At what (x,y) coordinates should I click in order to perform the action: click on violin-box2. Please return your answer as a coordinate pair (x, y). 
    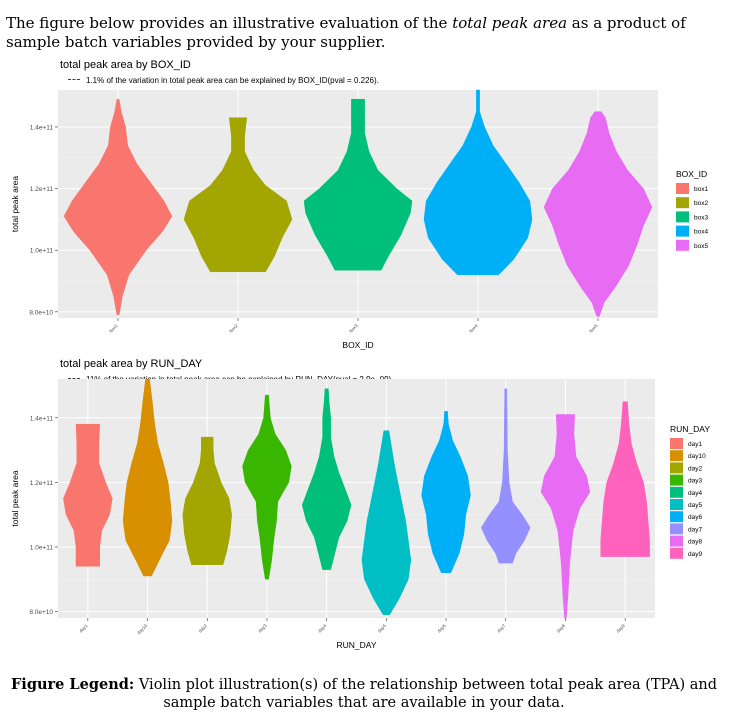
    Looking at the image, I should click on (238, 195).